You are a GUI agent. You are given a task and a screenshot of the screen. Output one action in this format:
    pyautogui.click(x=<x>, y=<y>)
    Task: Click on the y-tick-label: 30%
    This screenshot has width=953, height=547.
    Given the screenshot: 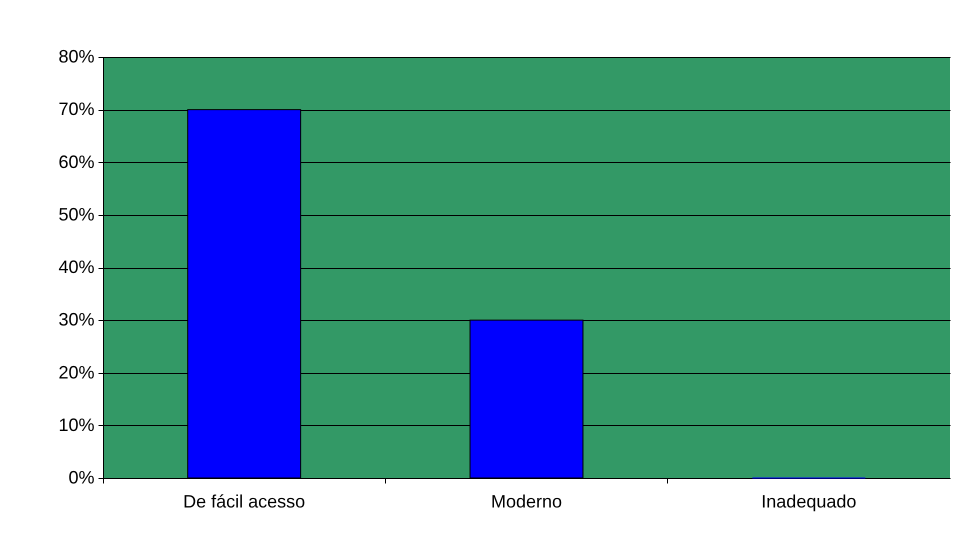 What is the action you would take?
    pyautogui.click(x=76, y=320)
    